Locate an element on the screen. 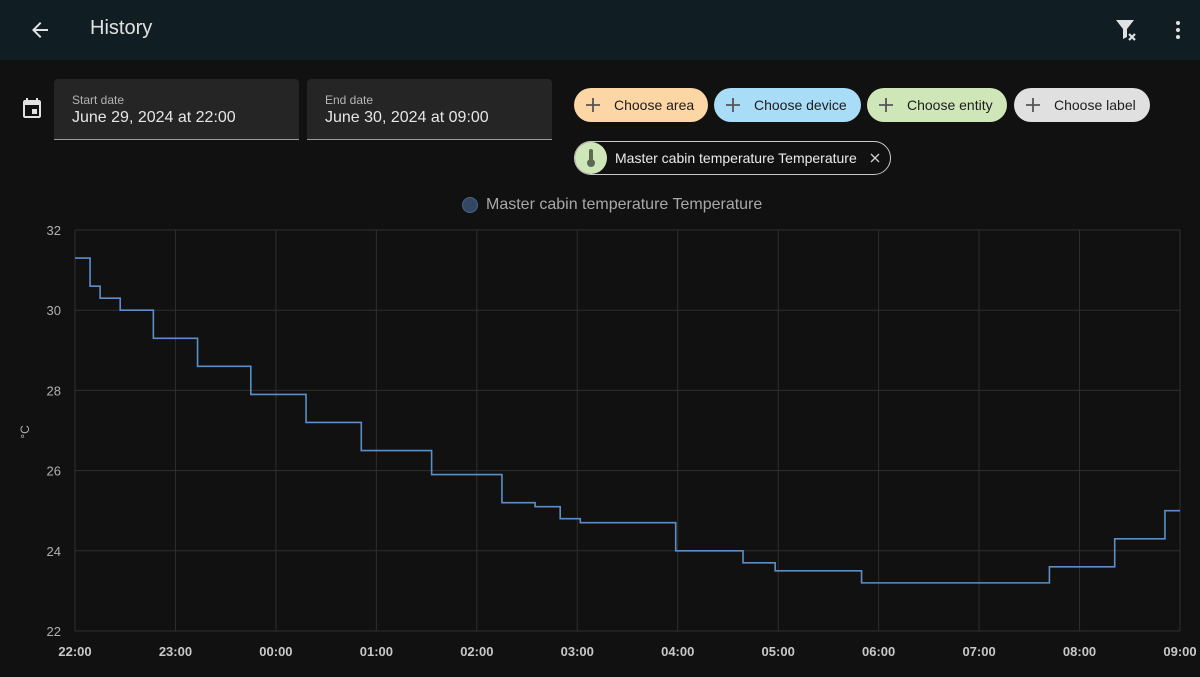 The image size is (1200, 677). filter-remove-icon is located at coordinates (1126, 30).